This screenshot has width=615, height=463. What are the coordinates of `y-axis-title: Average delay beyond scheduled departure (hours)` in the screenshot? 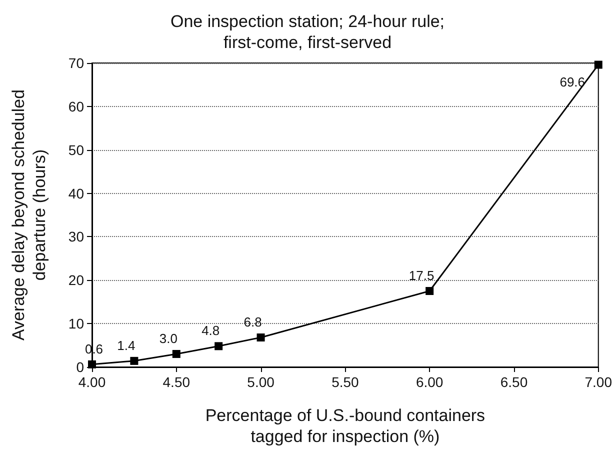 It's located at (29, 215).